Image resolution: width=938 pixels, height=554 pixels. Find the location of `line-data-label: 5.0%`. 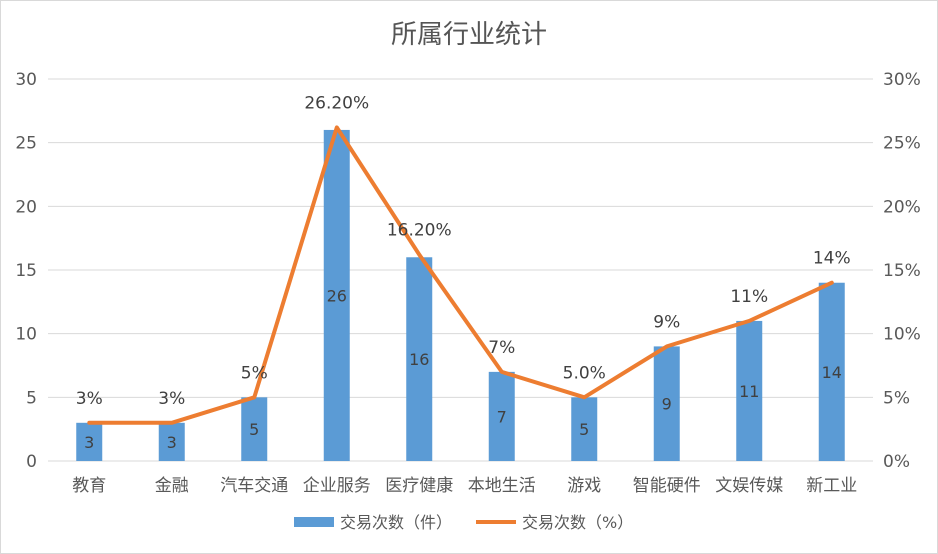

line-data-label: 5.0% is located at coordinates (584, 373).